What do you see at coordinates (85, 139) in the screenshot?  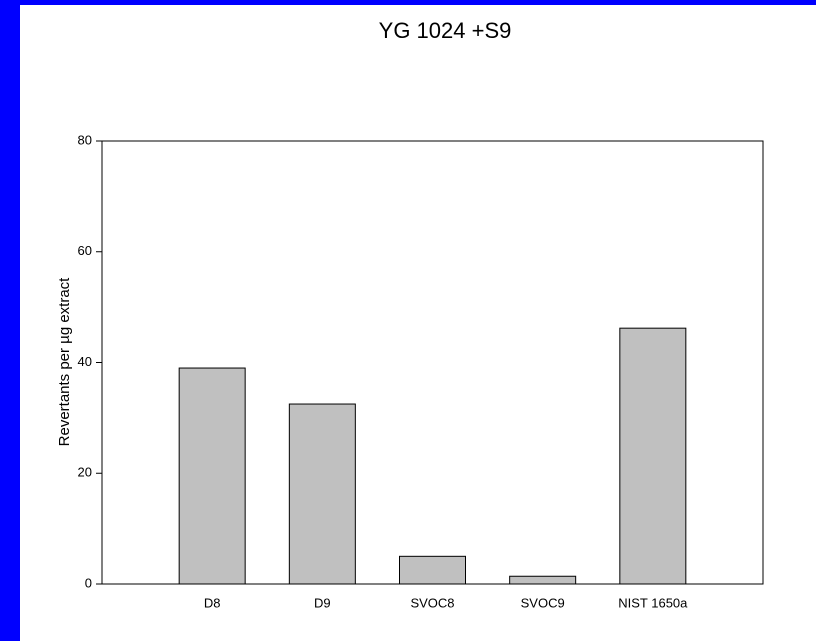 I see `y-tick-label: 80` at bounding box center [85, 139].